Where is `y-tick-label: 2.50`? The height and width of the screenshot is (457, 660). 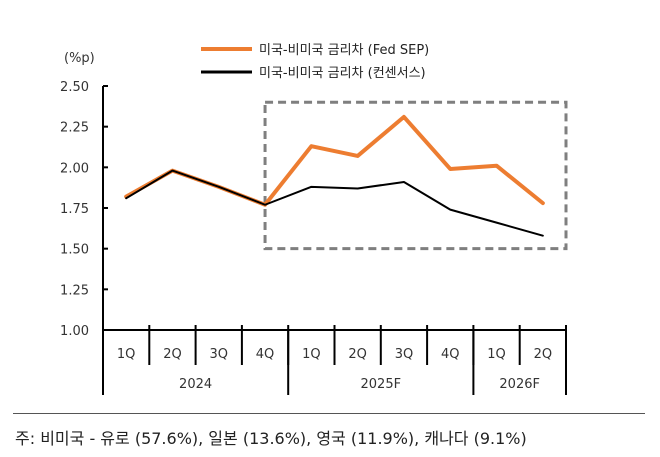
y-tick-label: 2.50 is located at coordinates (74, 87).